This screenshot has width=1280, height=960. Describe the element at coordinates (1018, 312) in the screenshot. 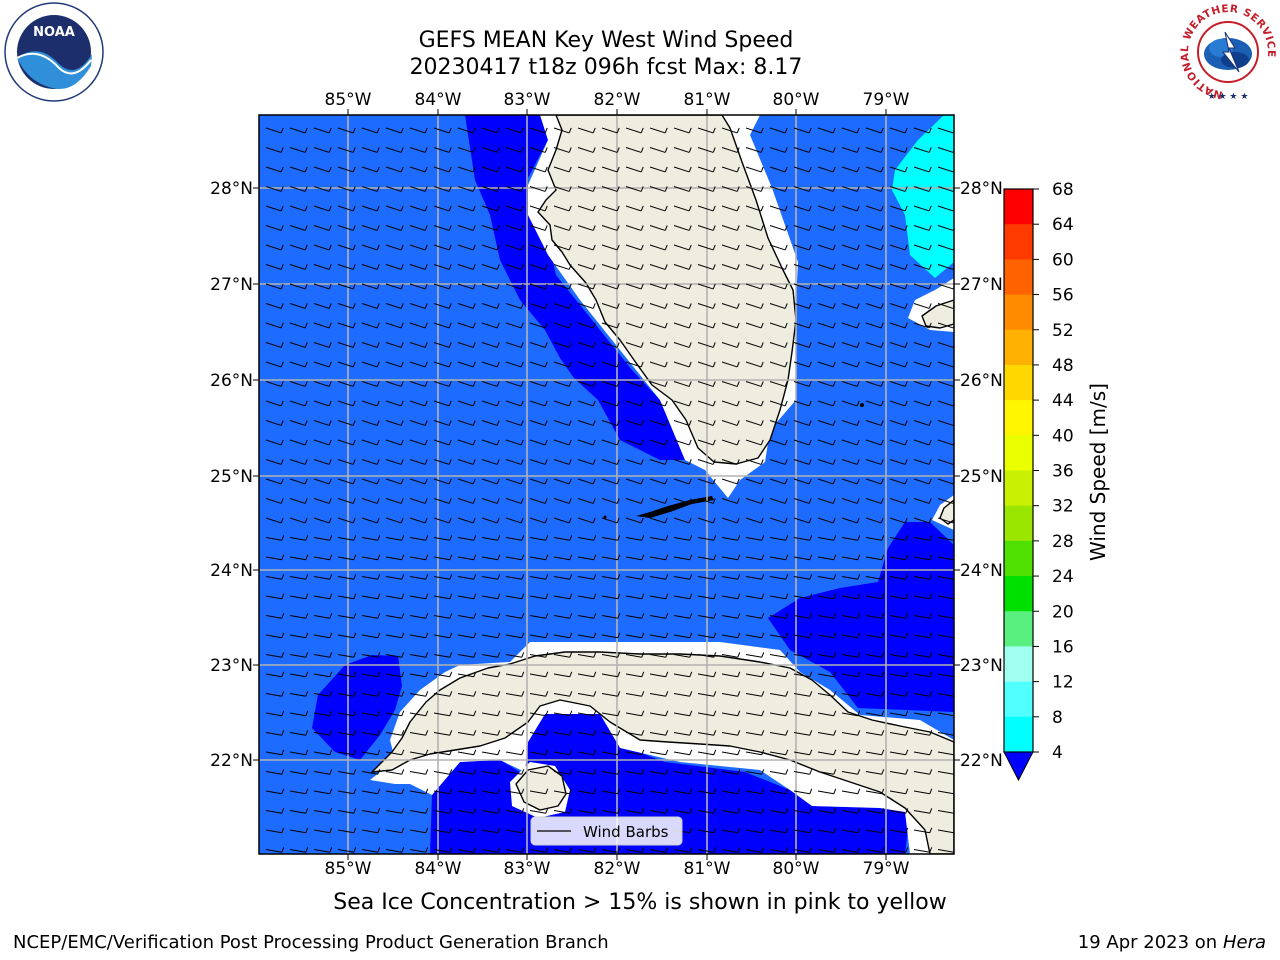

I see `colorbar-segment` at that location.